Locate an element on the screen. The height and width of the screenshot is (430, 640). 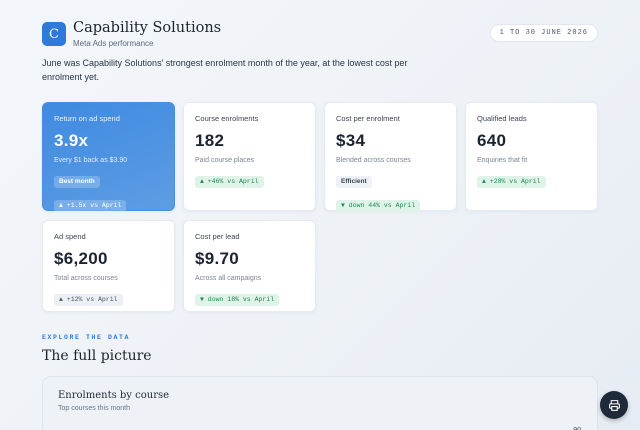
status-badge: Best month is located at coordinates (77, 182).